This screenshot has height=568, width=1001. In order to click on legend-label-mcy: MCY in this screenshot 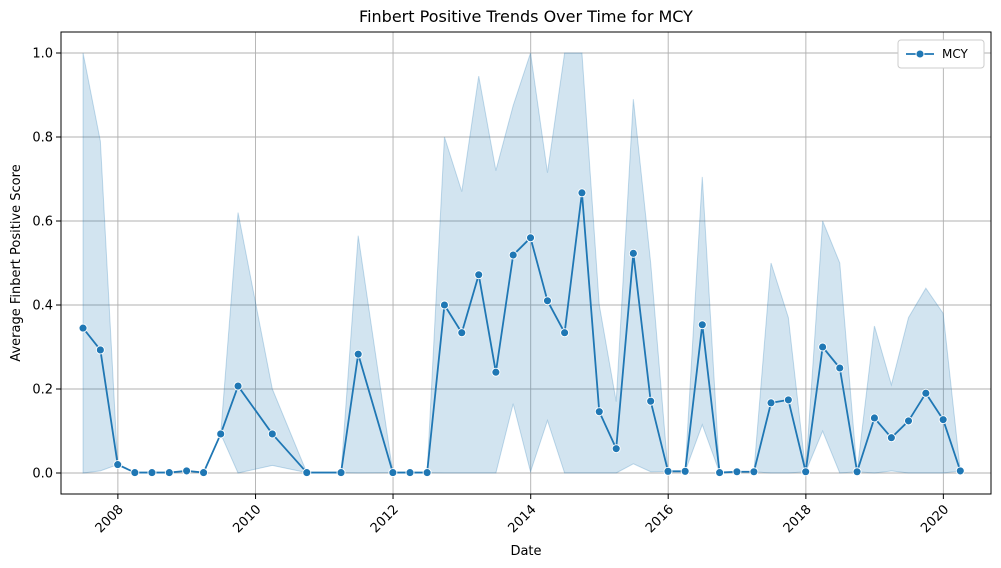, I will do `click(955, 54)`.